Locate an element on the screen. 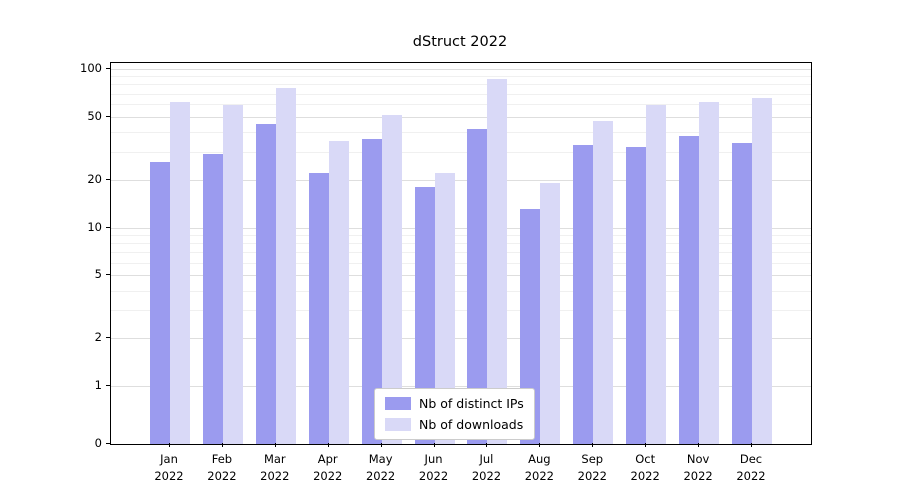  y-tick-label: 2 is located at coordinates (98, 337).